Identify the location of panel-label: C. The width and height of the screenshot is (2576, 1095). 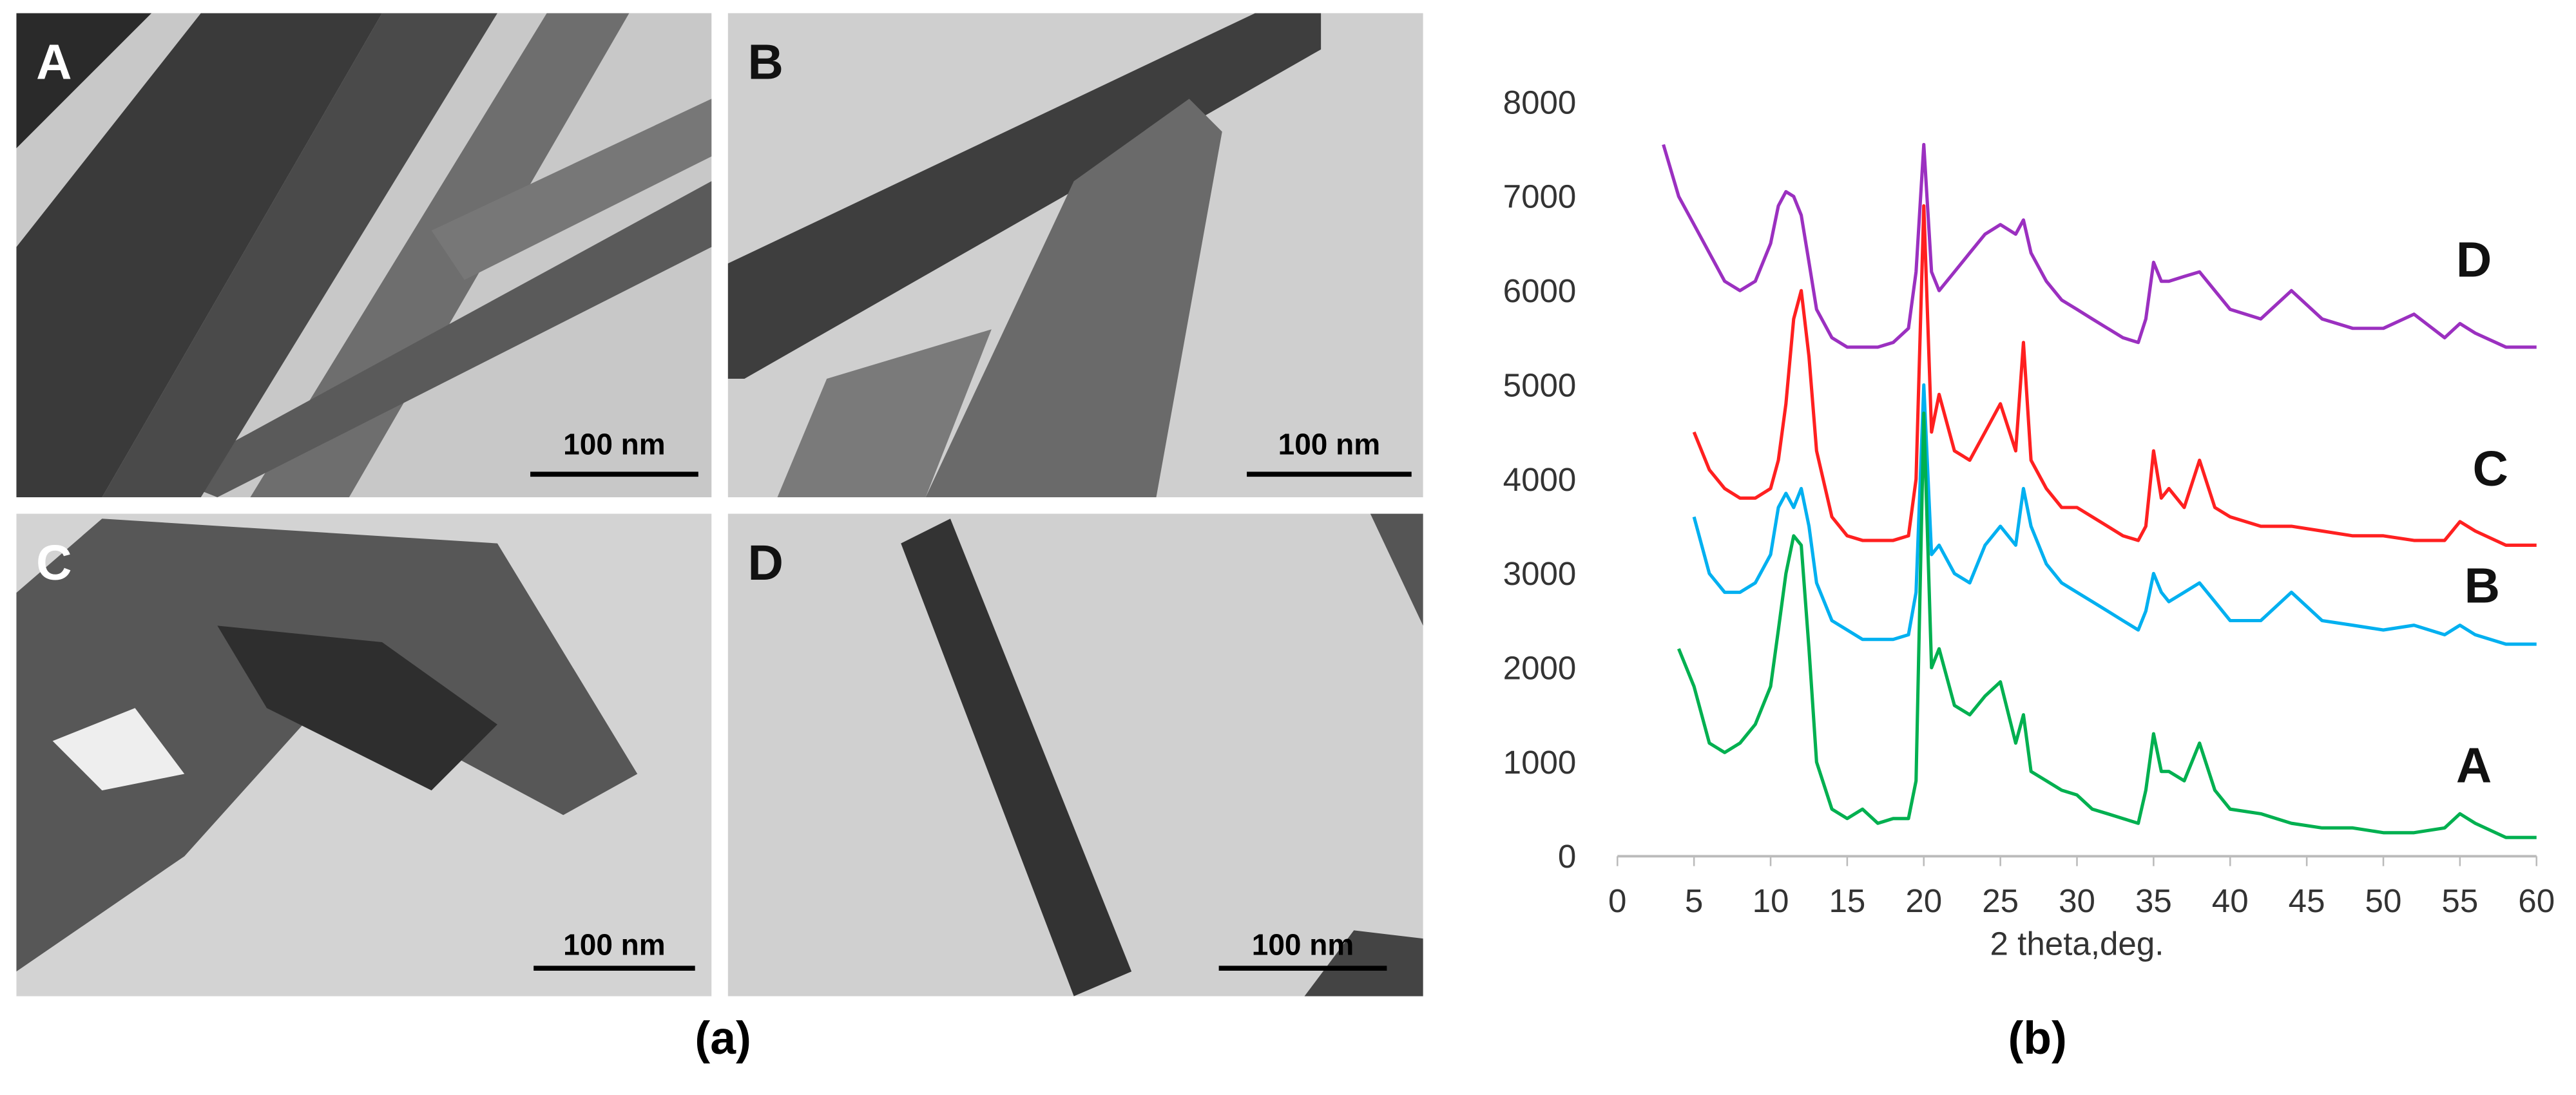
(54, 563).